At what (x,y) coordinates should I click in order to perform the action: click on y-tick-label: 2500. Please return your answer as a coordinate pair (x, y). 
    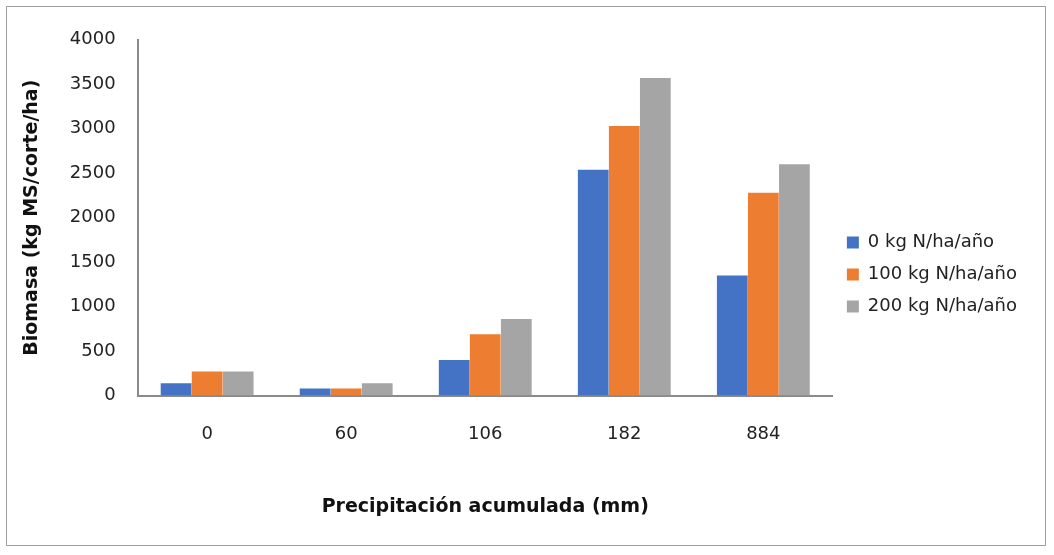
    Looking at the image, I should click on (92, 171).